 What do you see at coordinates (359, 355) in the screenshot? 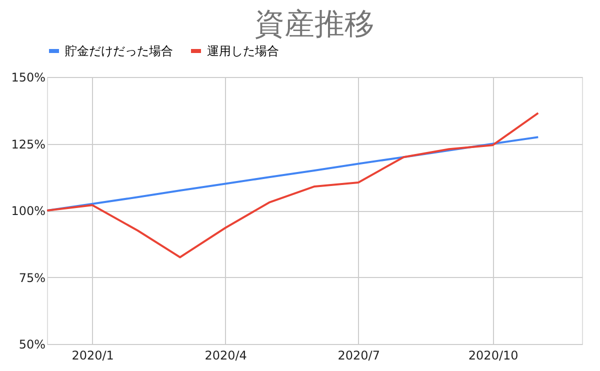
I see `x-tick-label: 2020/7` at bounding box center [359, 355].